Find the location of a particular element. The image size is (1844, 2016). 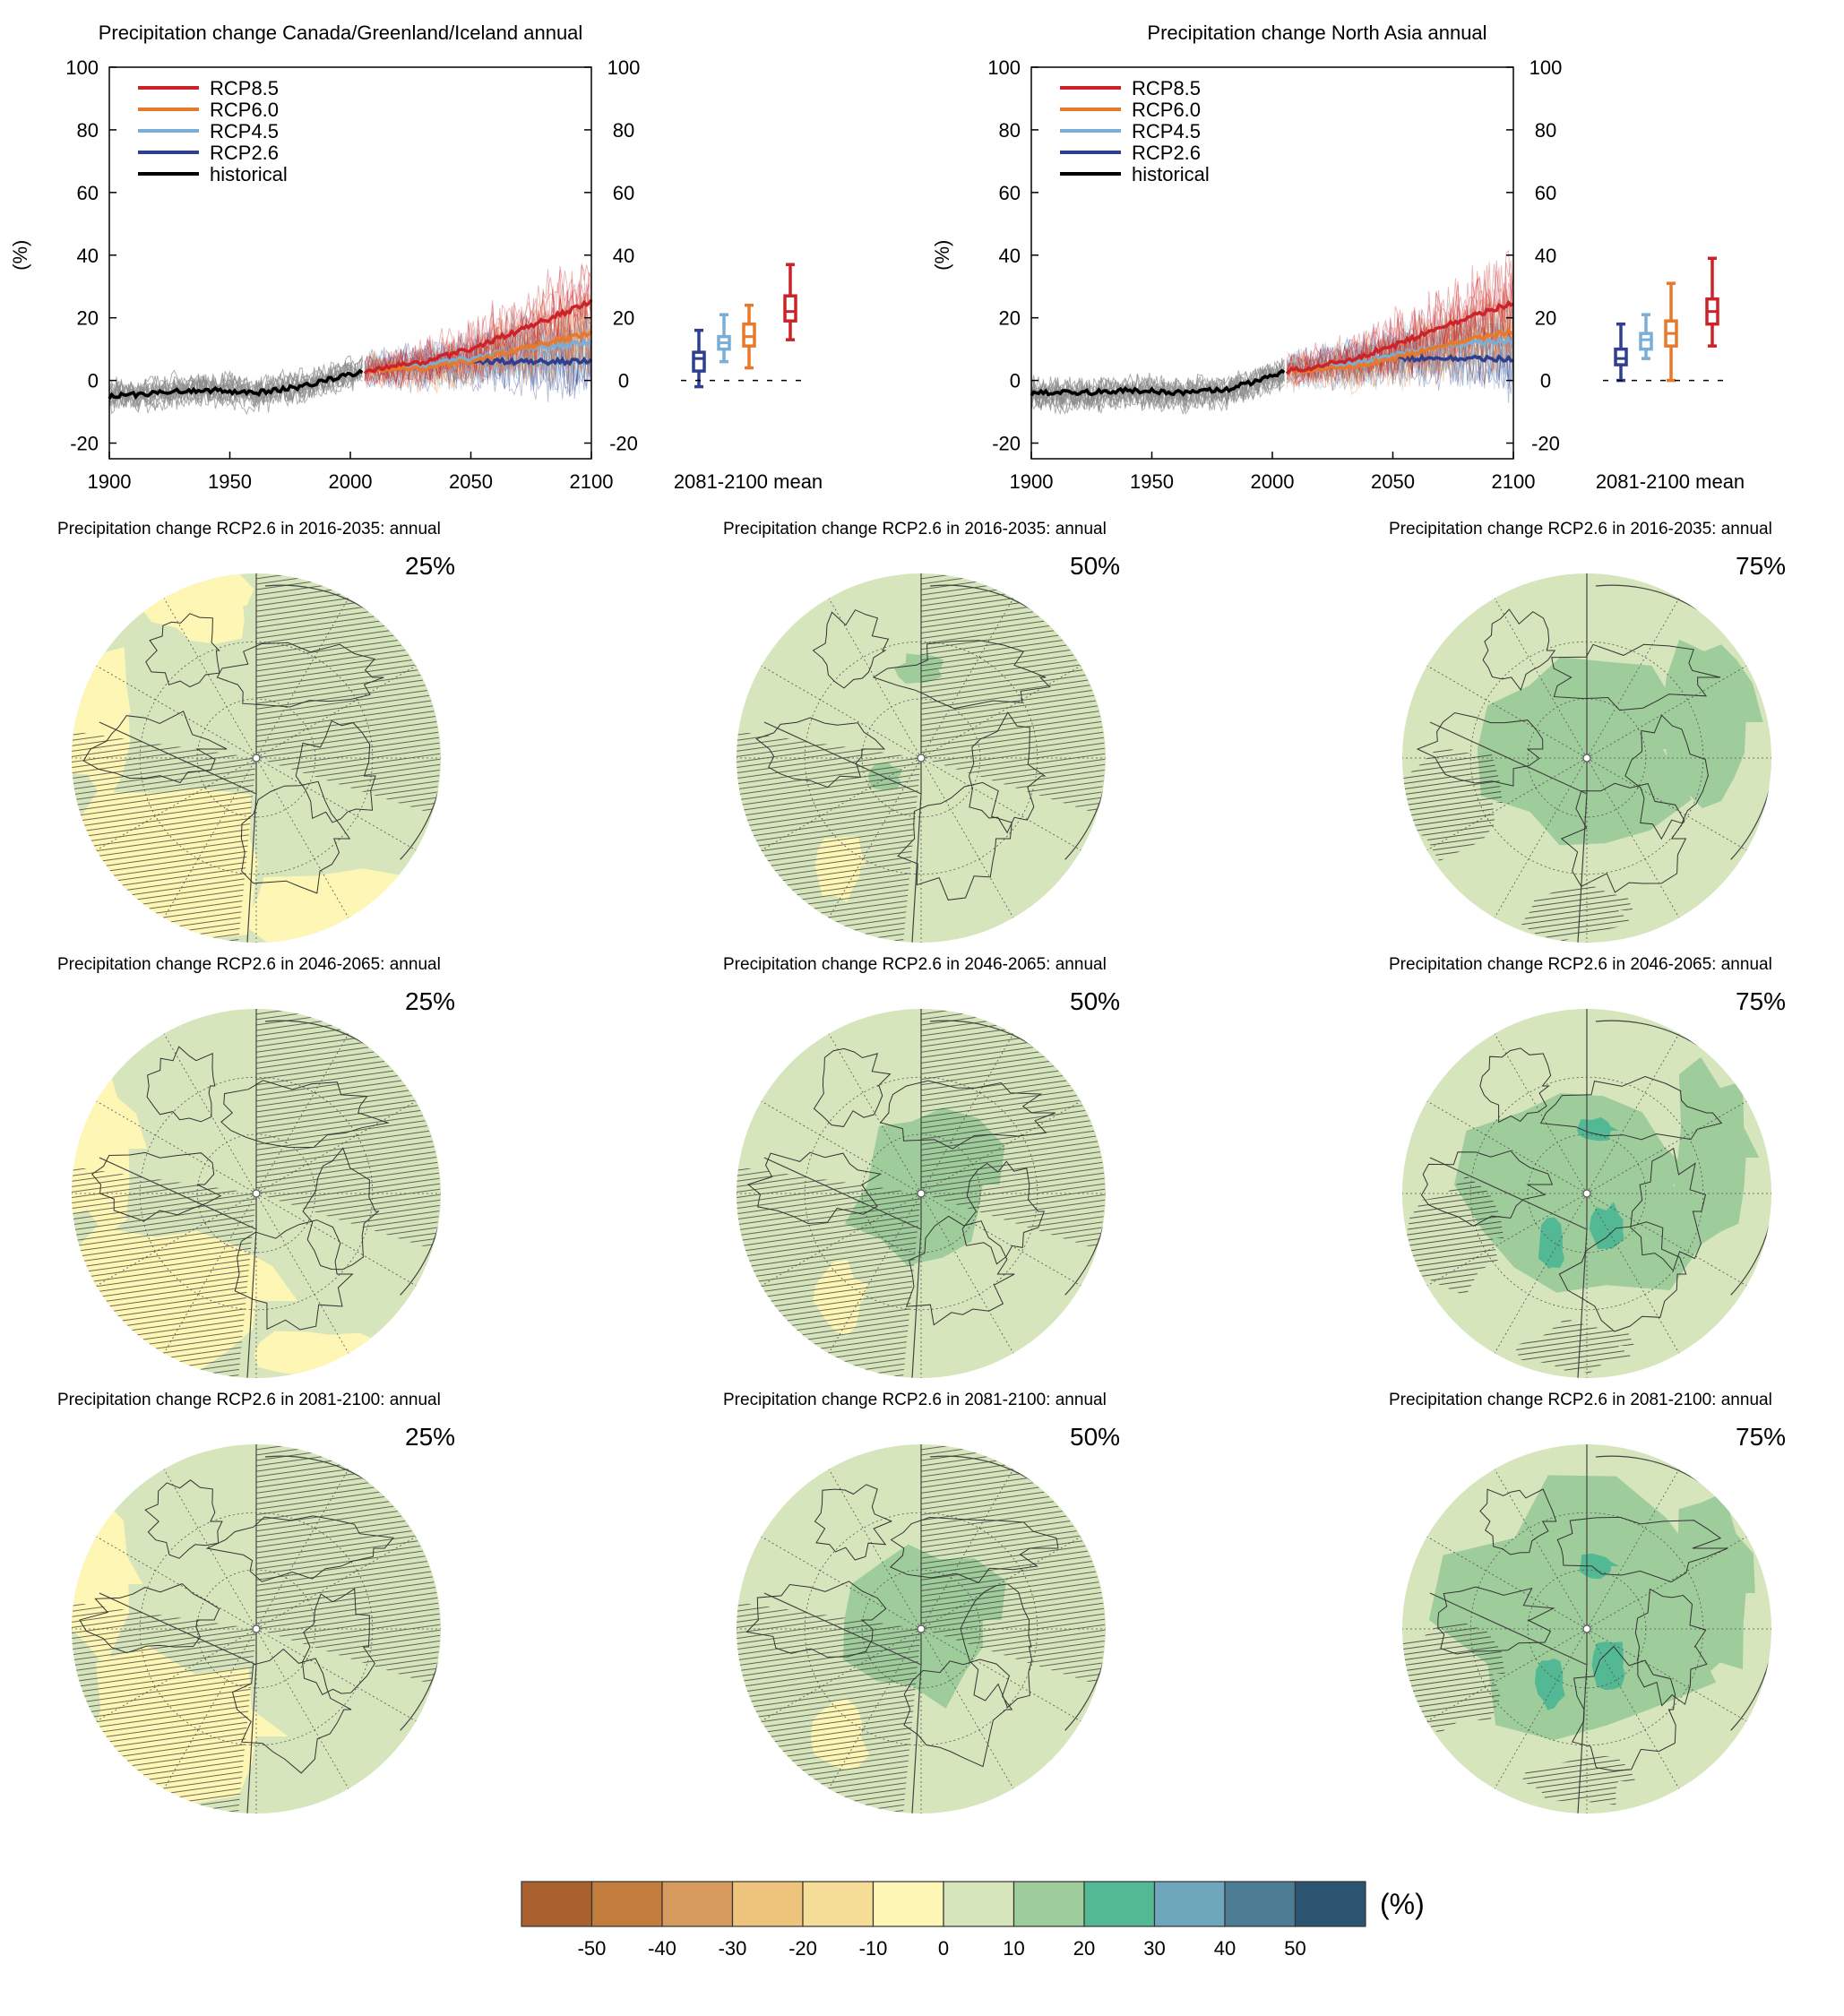

y-tick-label-right: 60 is located at coordinates (623, 193).